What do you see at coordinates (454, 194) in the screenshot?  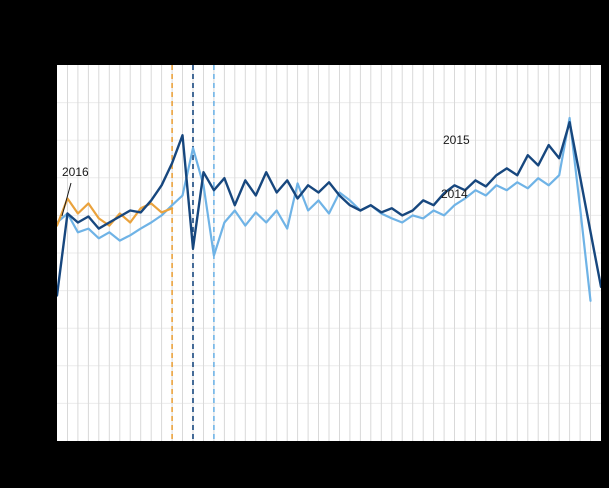 I see `series-label-2014: 2014` at bounding box center [454, 194].